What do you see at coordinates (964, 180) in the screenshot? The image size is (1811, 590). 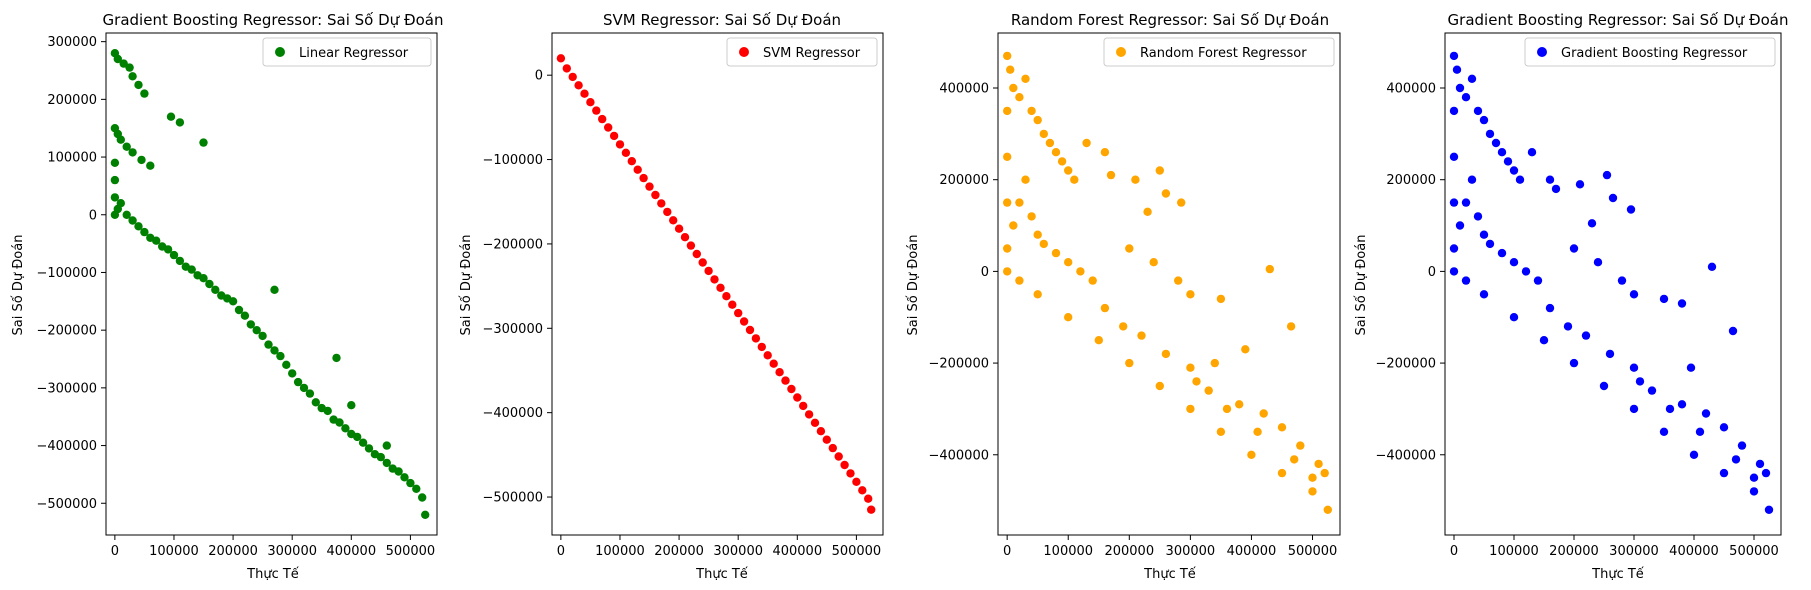 I see `y-tick-label: 200000` at bounding box center [964, 180].